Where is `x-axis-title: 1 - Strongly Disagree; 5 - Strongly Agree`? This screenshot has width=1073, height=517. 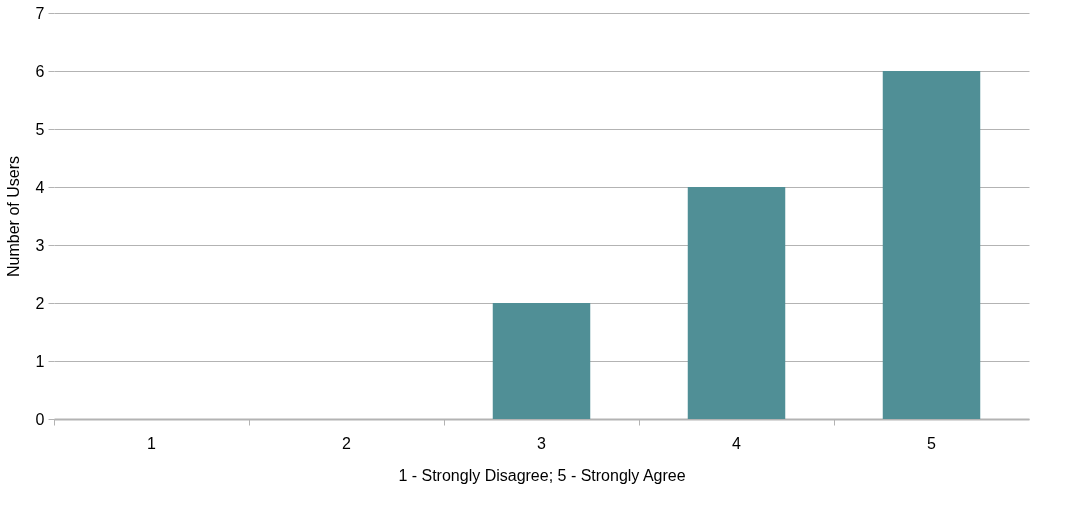
x-axis-title: 1 - Strongly Disagree; 5 - Strongly Agree is located at coordinates (542, 475).